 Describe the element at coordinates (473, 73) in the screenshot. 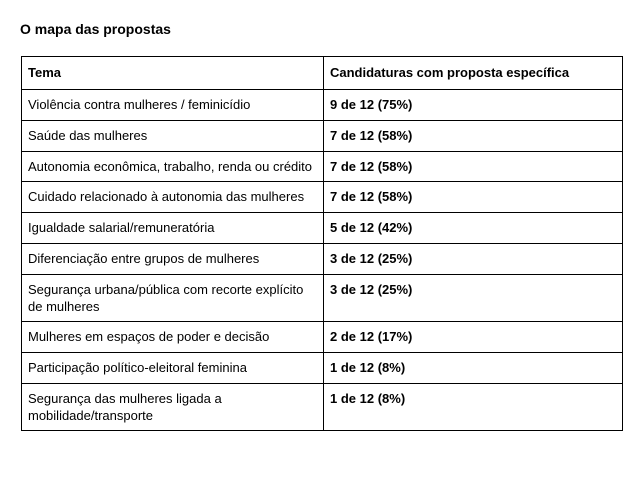

I see `column-header-candidaturas: Candidaturas com proposta específica` at that location.